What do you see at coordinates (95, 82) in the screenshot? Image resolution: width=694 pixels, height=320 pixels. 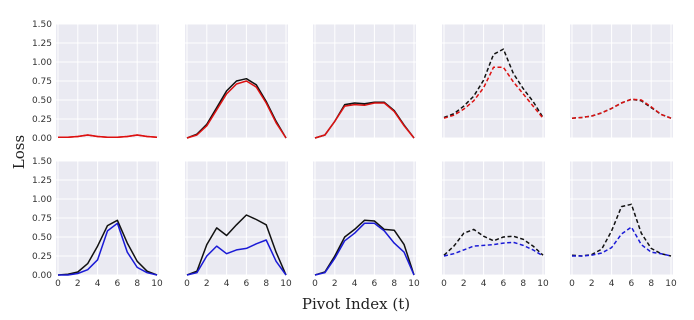 I see `panel-r1c1: 0.00 0.25 0.50 0.75 1.00 1.25 1.50` at bounding box center [95, 82].